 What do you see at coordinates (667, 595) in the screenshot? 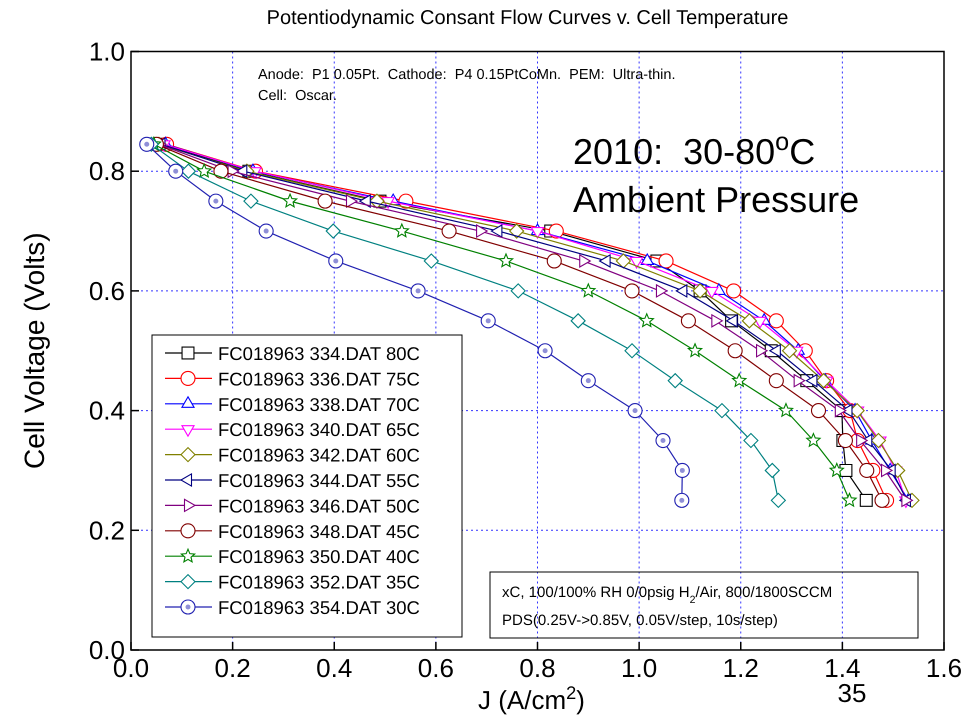
I see `annotation: xC, 100/100% RH 0/0psig H$_{2}$/Air, 800/1800SCCM` at bounding box center [667, 595].